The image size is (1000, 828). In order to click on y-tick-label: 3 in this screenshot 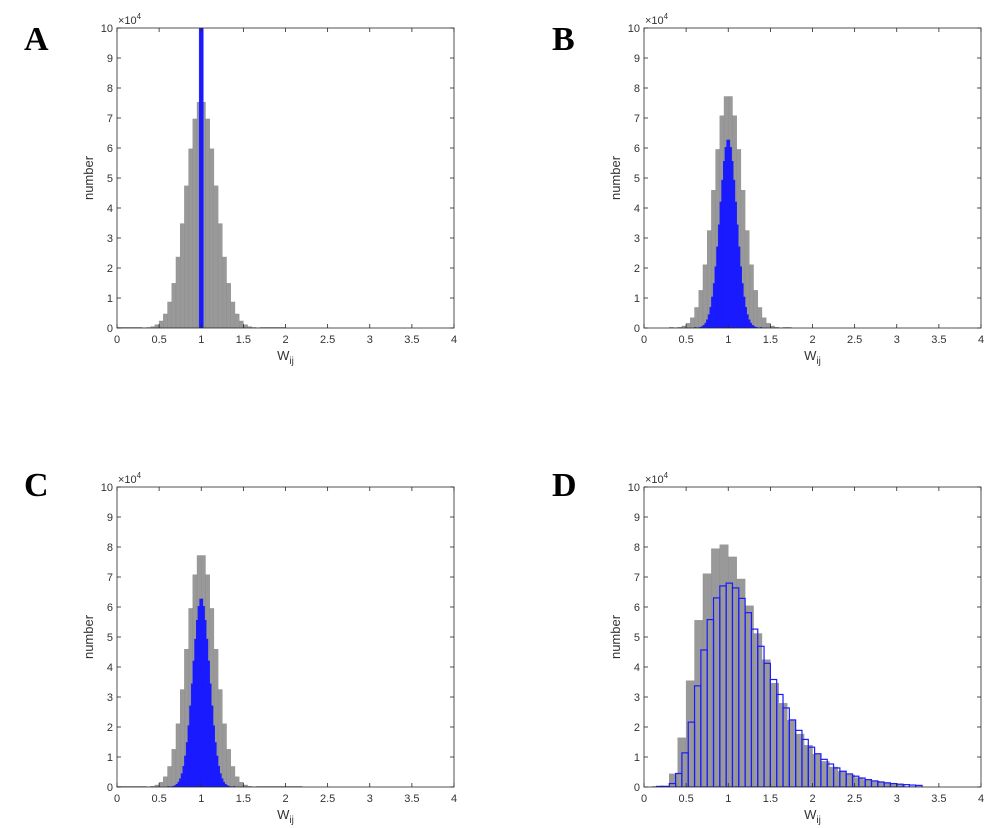, I will do `click(637, 698)`.